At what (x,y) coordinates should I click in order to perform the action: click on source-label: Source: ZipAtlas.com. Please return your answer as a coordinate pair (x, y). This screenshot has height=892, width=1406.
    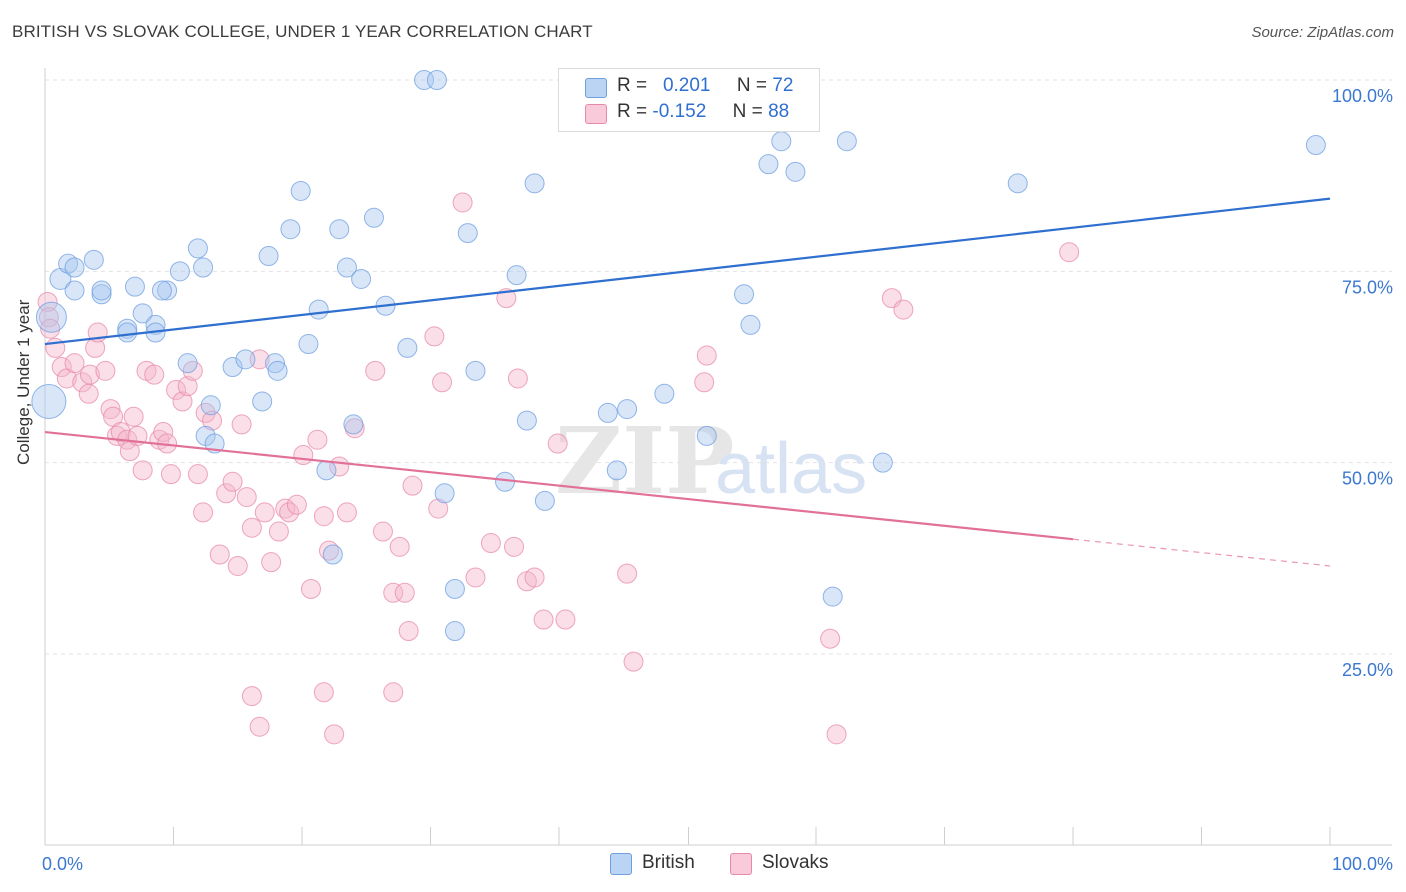
    Looking at the image, I should click on (1322, 32).